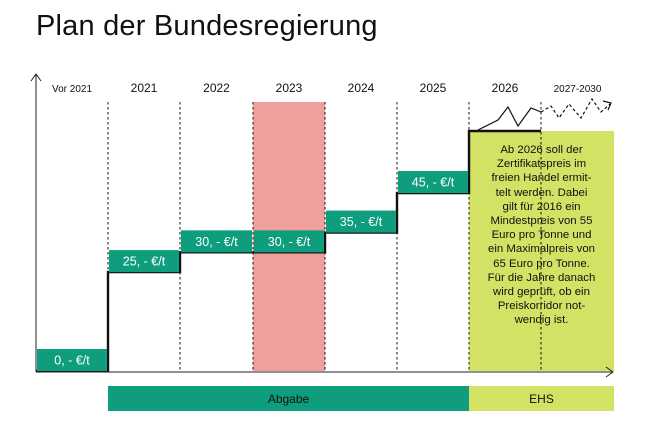 The width and height of the screenshot is (650, 426). I want to click on band-abgabe, so click(288, 398).